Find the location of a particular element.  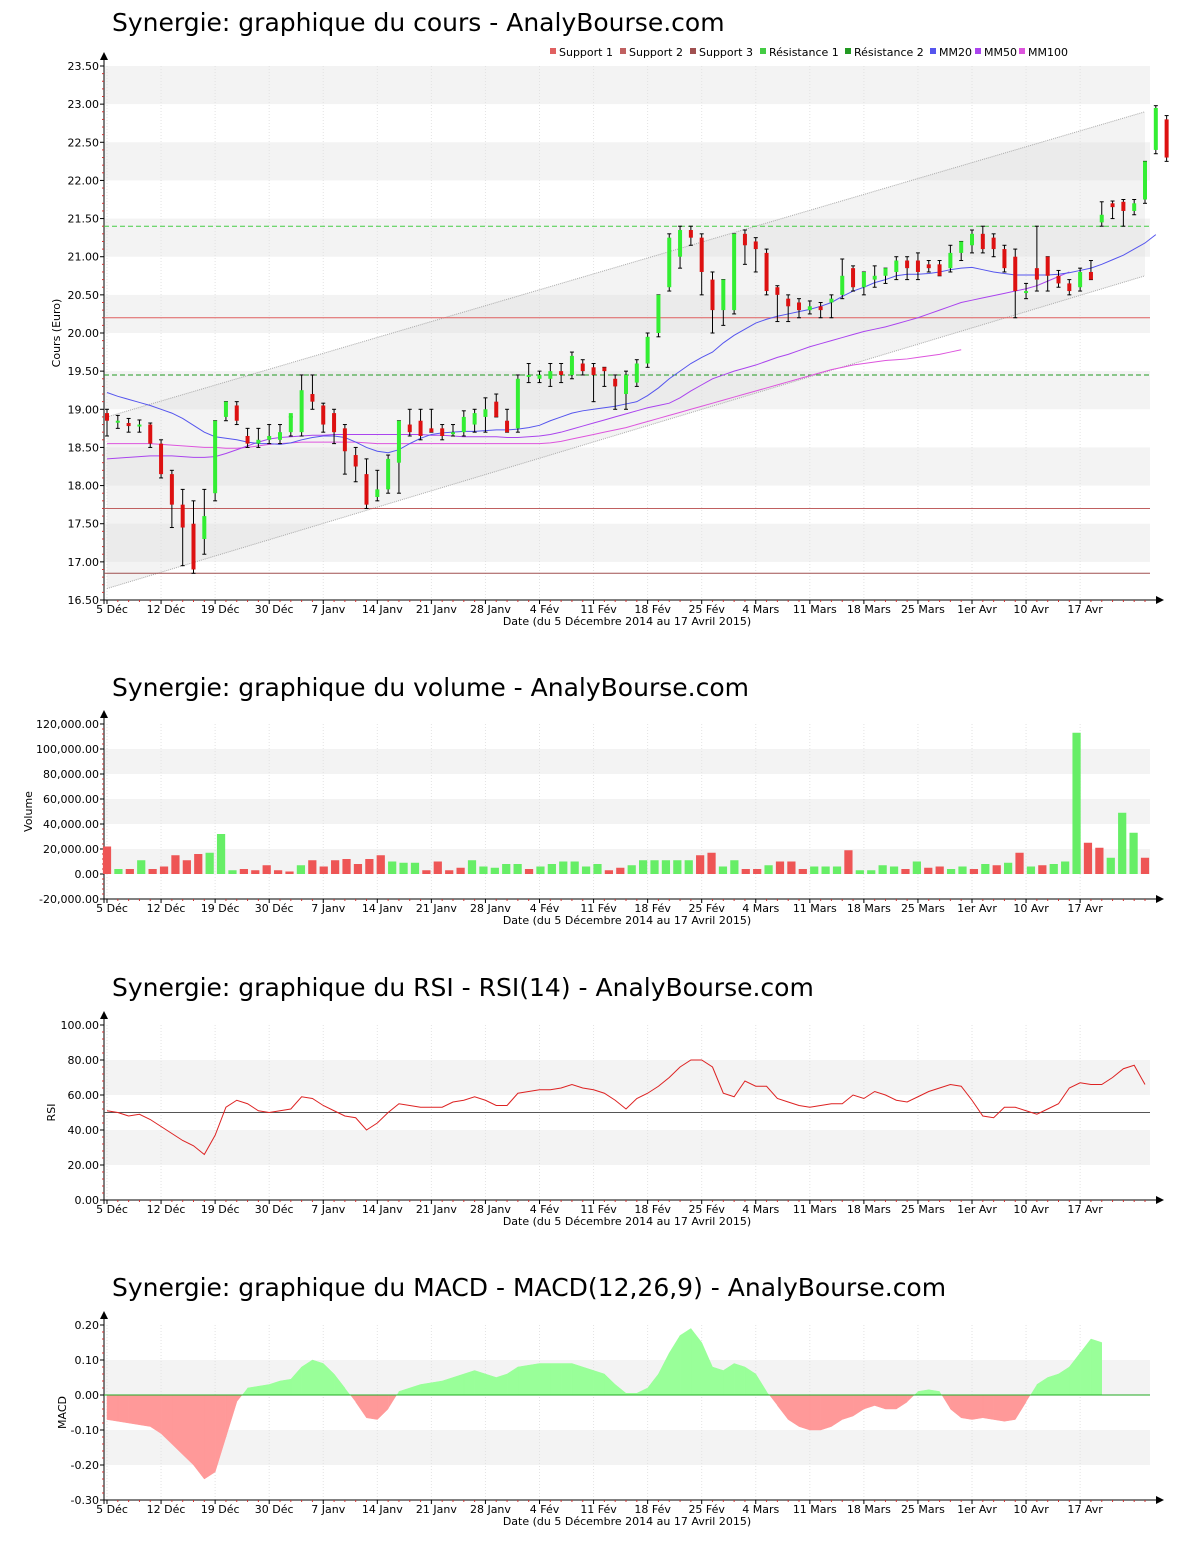

y-tick-label: 40,000.00 is located at coordinates (71, 824).